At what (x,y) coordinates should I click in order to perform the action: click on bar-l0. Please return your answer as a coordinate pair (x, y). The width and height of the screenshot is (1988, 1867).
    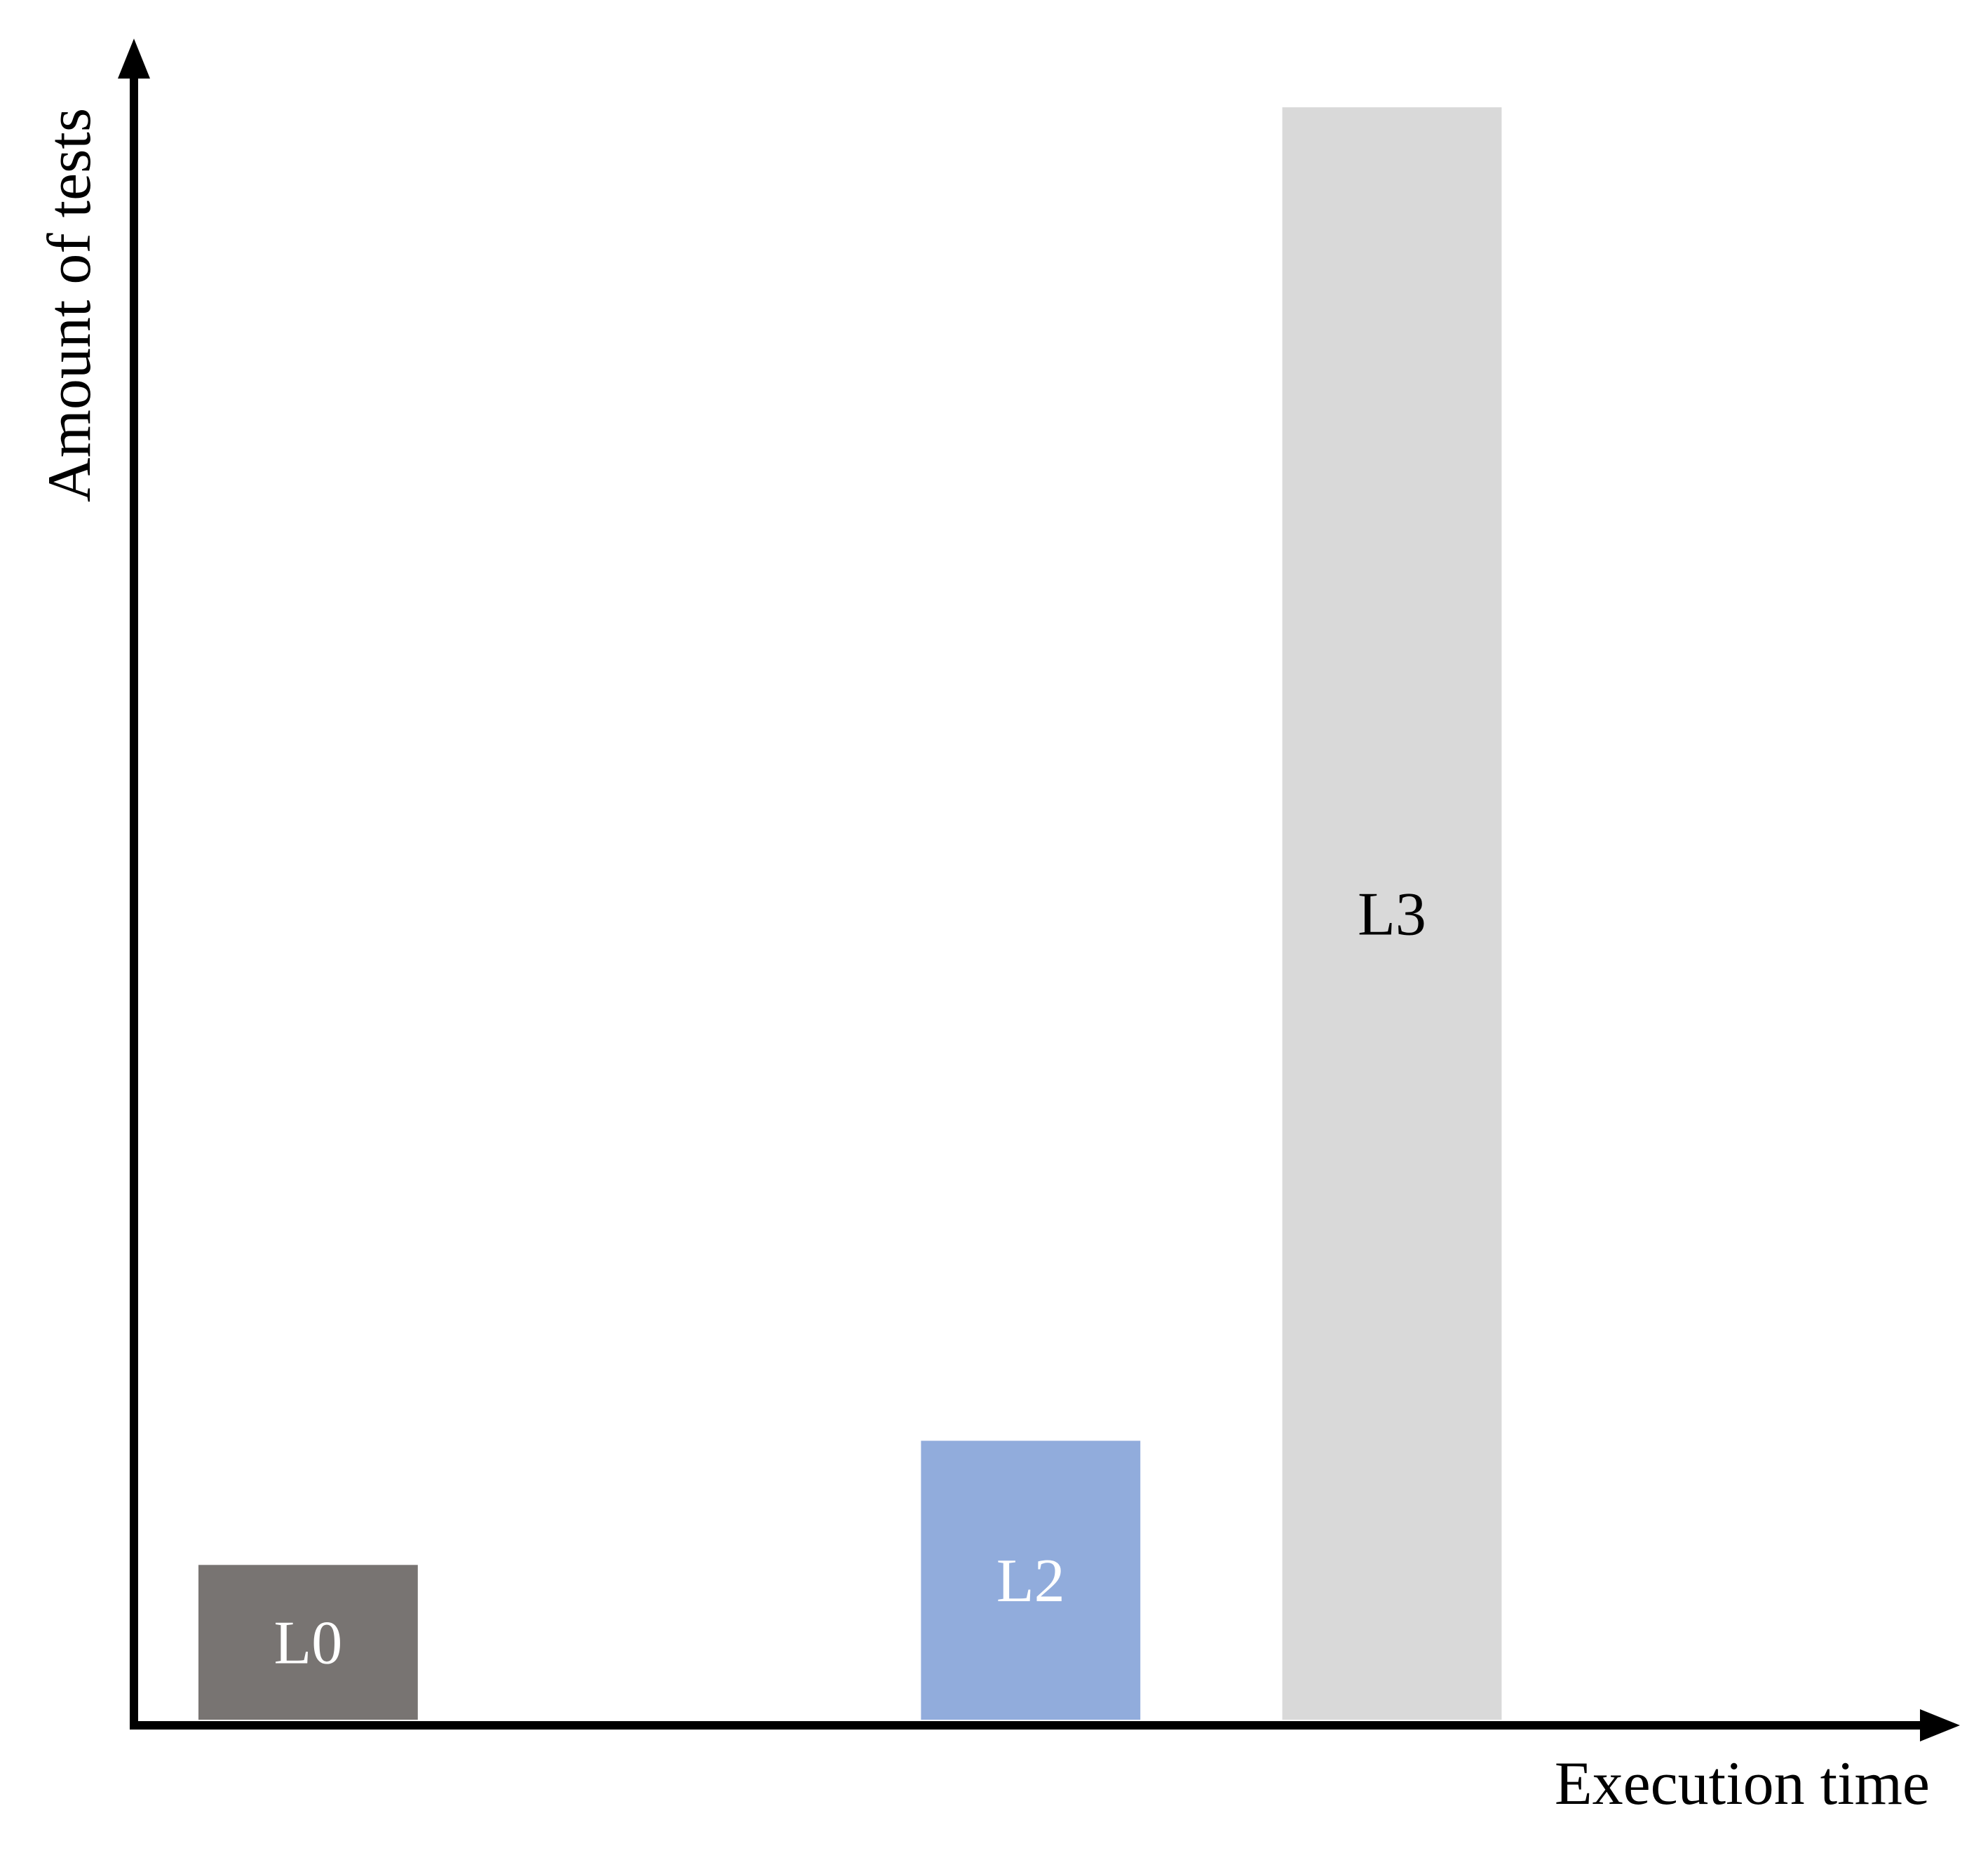
    Looking at the image, I should click on (308, 1642).